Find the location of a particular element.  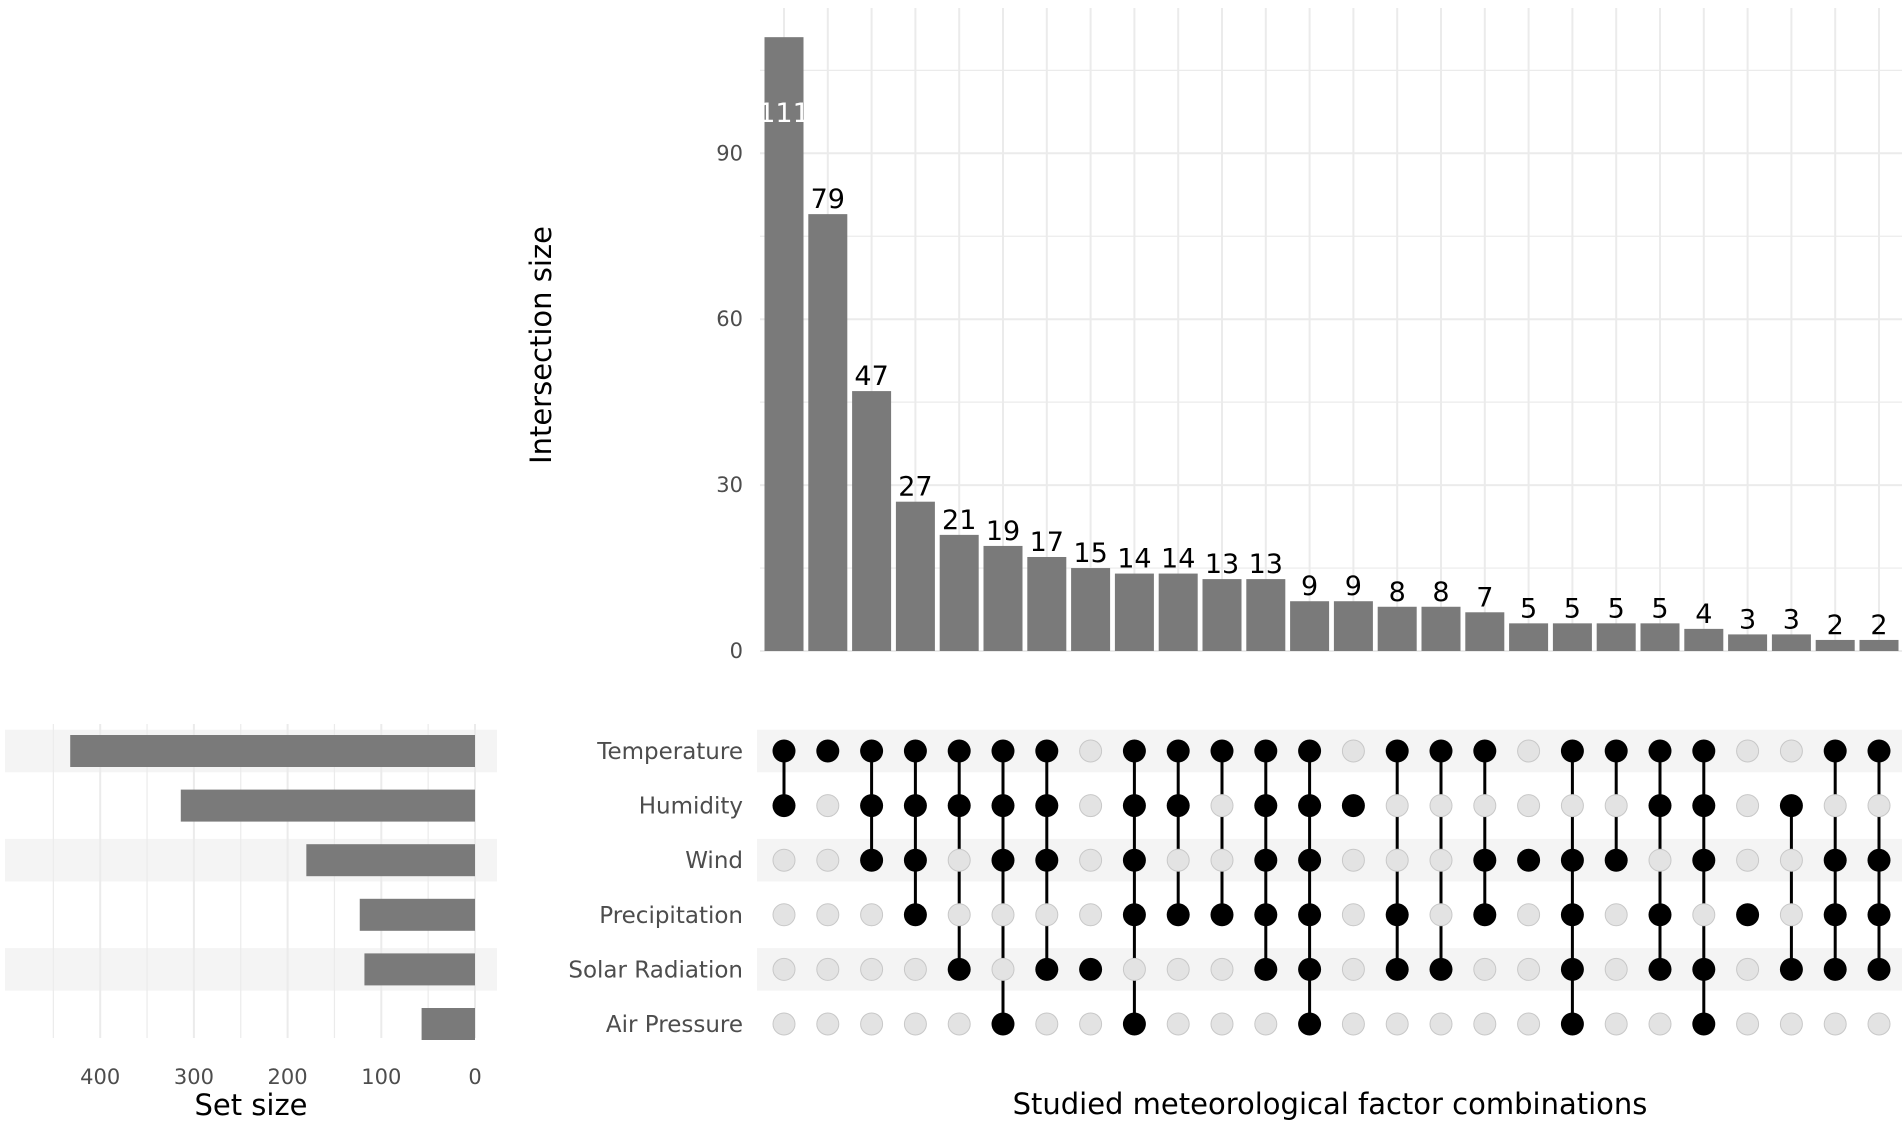

set-size-axis-ticks: 400 300 200 100 0 is located at coordinates (281, 1077).